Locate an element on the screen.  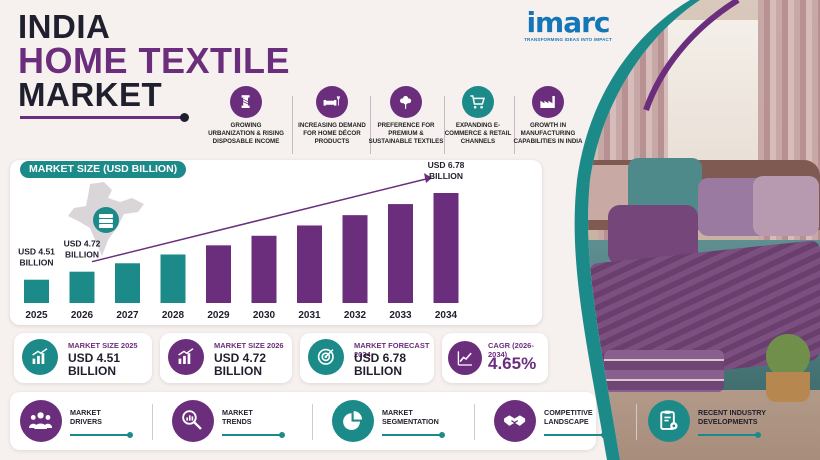
stat-label: CAGR (2026-2034) is located at coordinates (511, 350).